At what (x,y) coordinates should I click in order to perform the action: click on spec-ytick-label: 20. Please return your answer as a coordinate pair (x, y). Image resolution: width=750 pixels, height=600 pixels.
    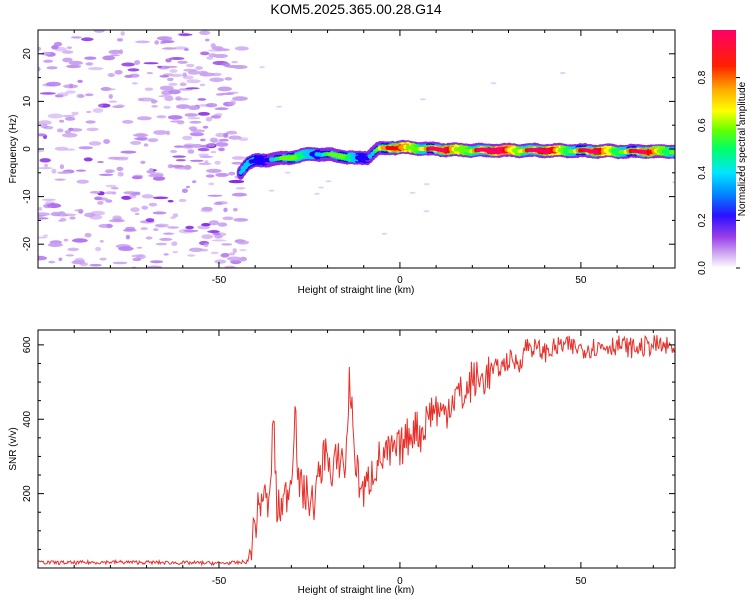
    Looking at the image, I should click on (27, 54).